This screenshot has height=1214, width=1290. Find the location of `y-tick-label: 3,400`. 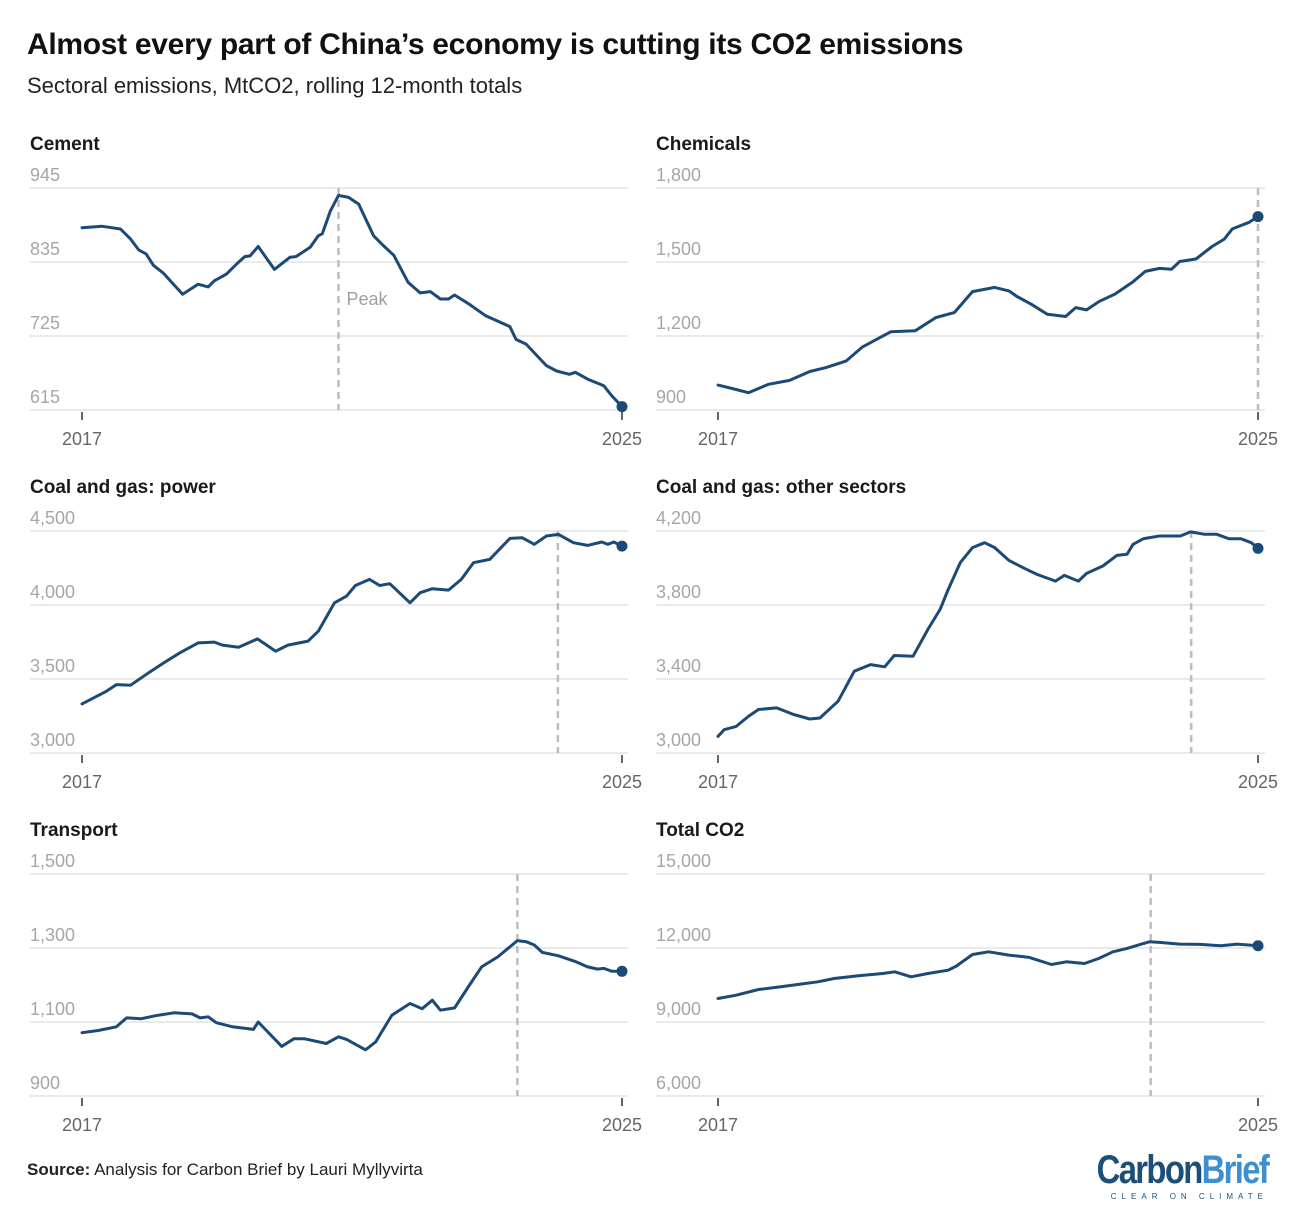

y-tick-label: 3,400 is located at coordinates (678, 666).